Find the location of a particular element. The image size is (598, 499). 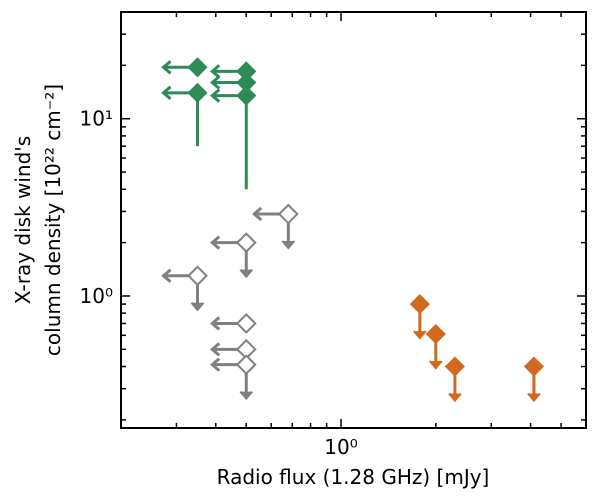

x-tick-label: 10⁰ is located at coordinates (340, 447).